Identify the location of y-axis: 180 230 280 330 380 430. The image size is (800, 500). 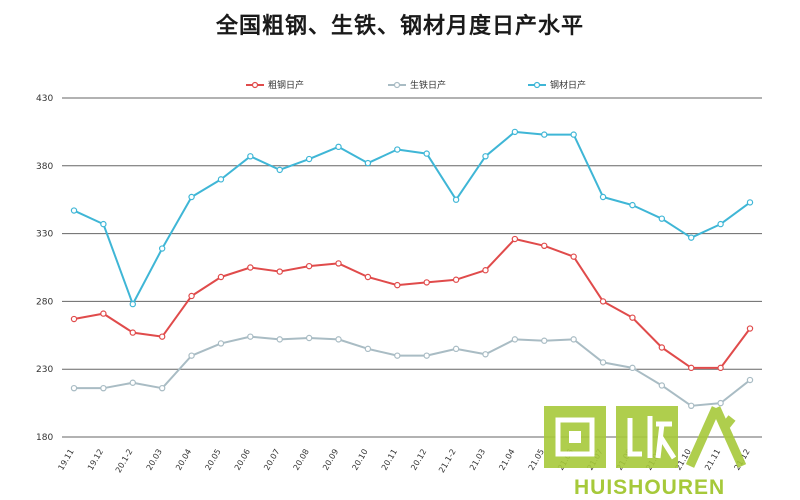
(44, 268).